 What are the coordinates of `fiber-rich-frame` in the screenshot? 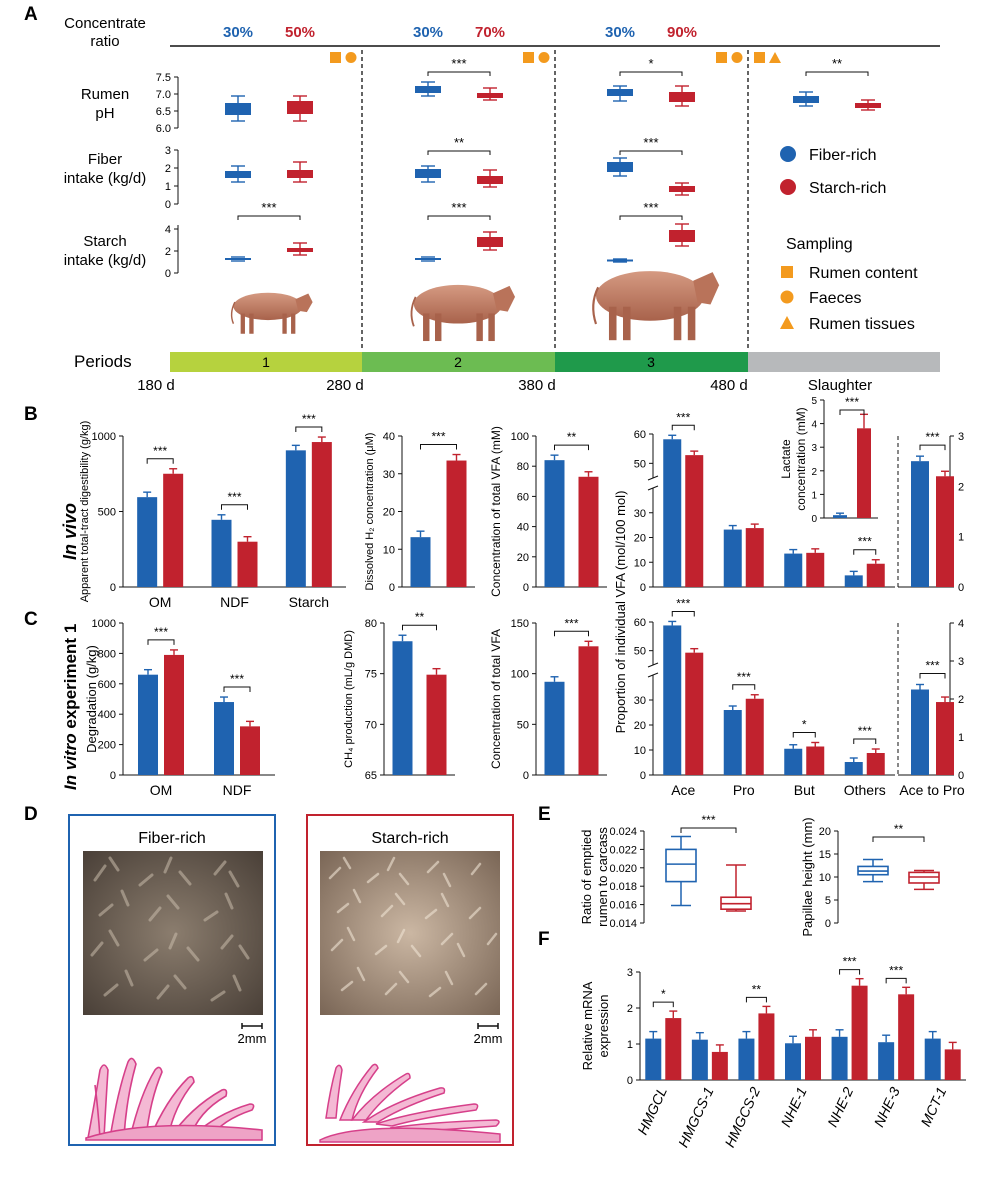 It's located at (172, 980).